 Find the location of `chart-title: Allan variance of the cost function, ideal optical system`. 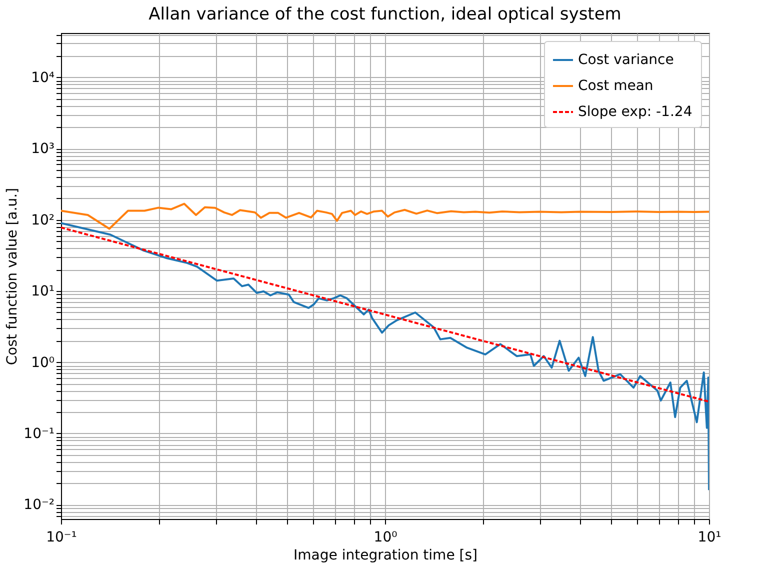

chart-title: Allan variance of the cost function, ideal optical system is located at coordinates (385, 14).